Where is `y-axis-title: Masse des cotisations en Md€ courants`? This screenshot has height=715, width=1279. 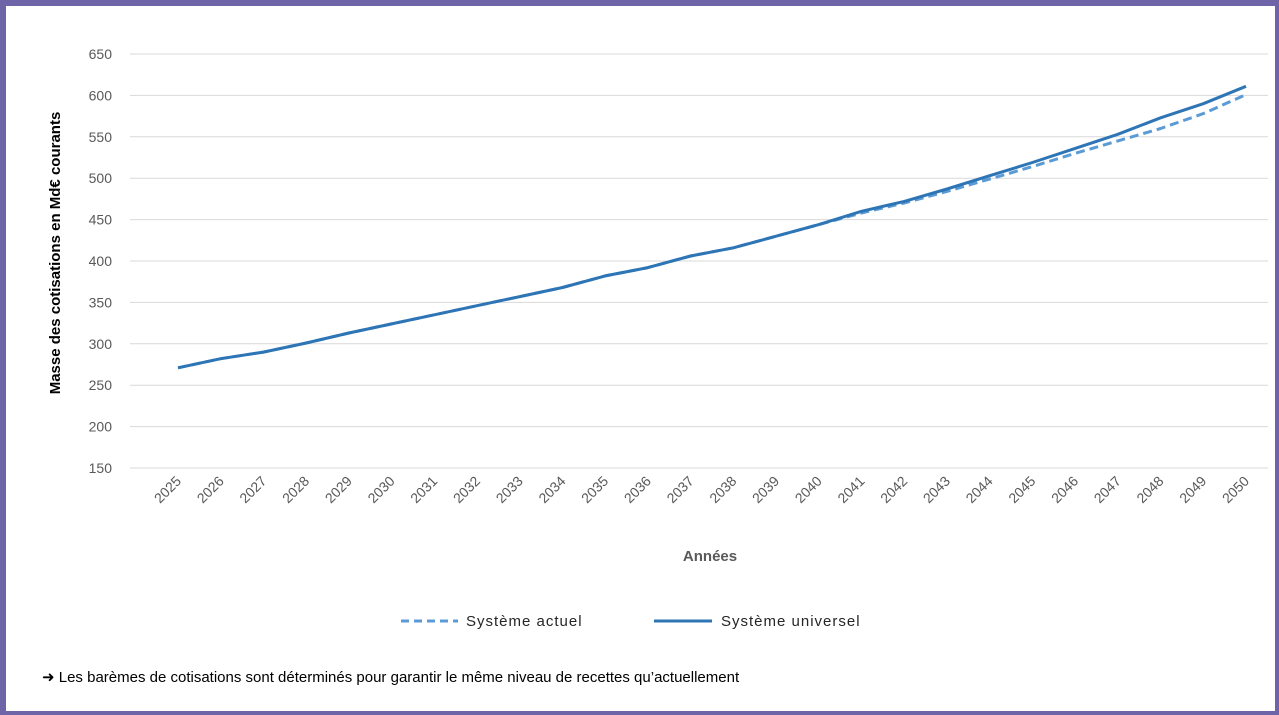 y-axis-title: Masse des cotisations en Md€ courants is located at coordinates (55, 253).